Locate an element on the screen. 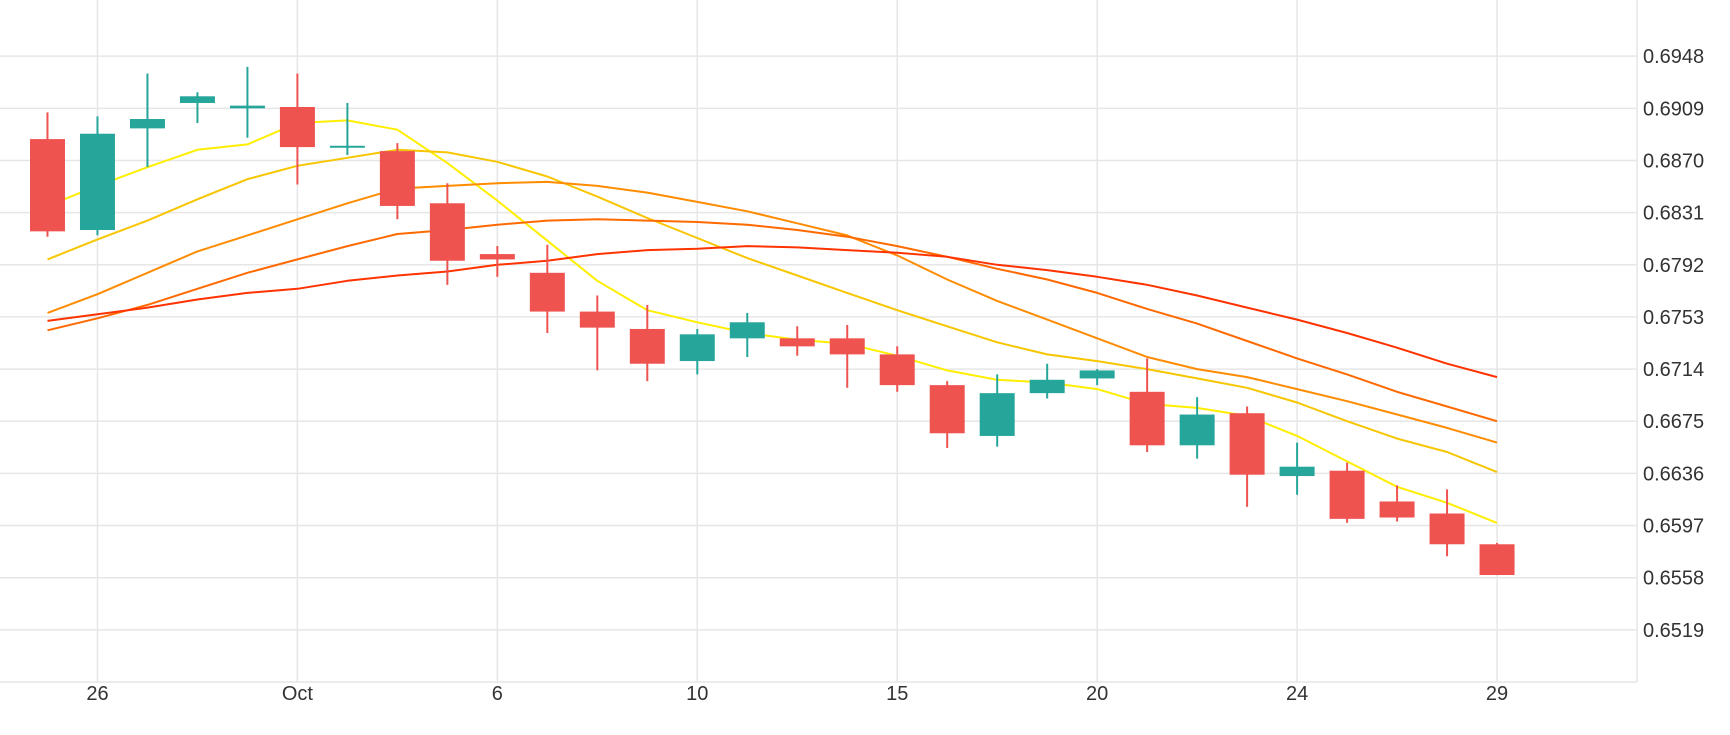 The image size is (1730, 735). y-tick-label: 0.6870 is located at coordinates (1673, 161).